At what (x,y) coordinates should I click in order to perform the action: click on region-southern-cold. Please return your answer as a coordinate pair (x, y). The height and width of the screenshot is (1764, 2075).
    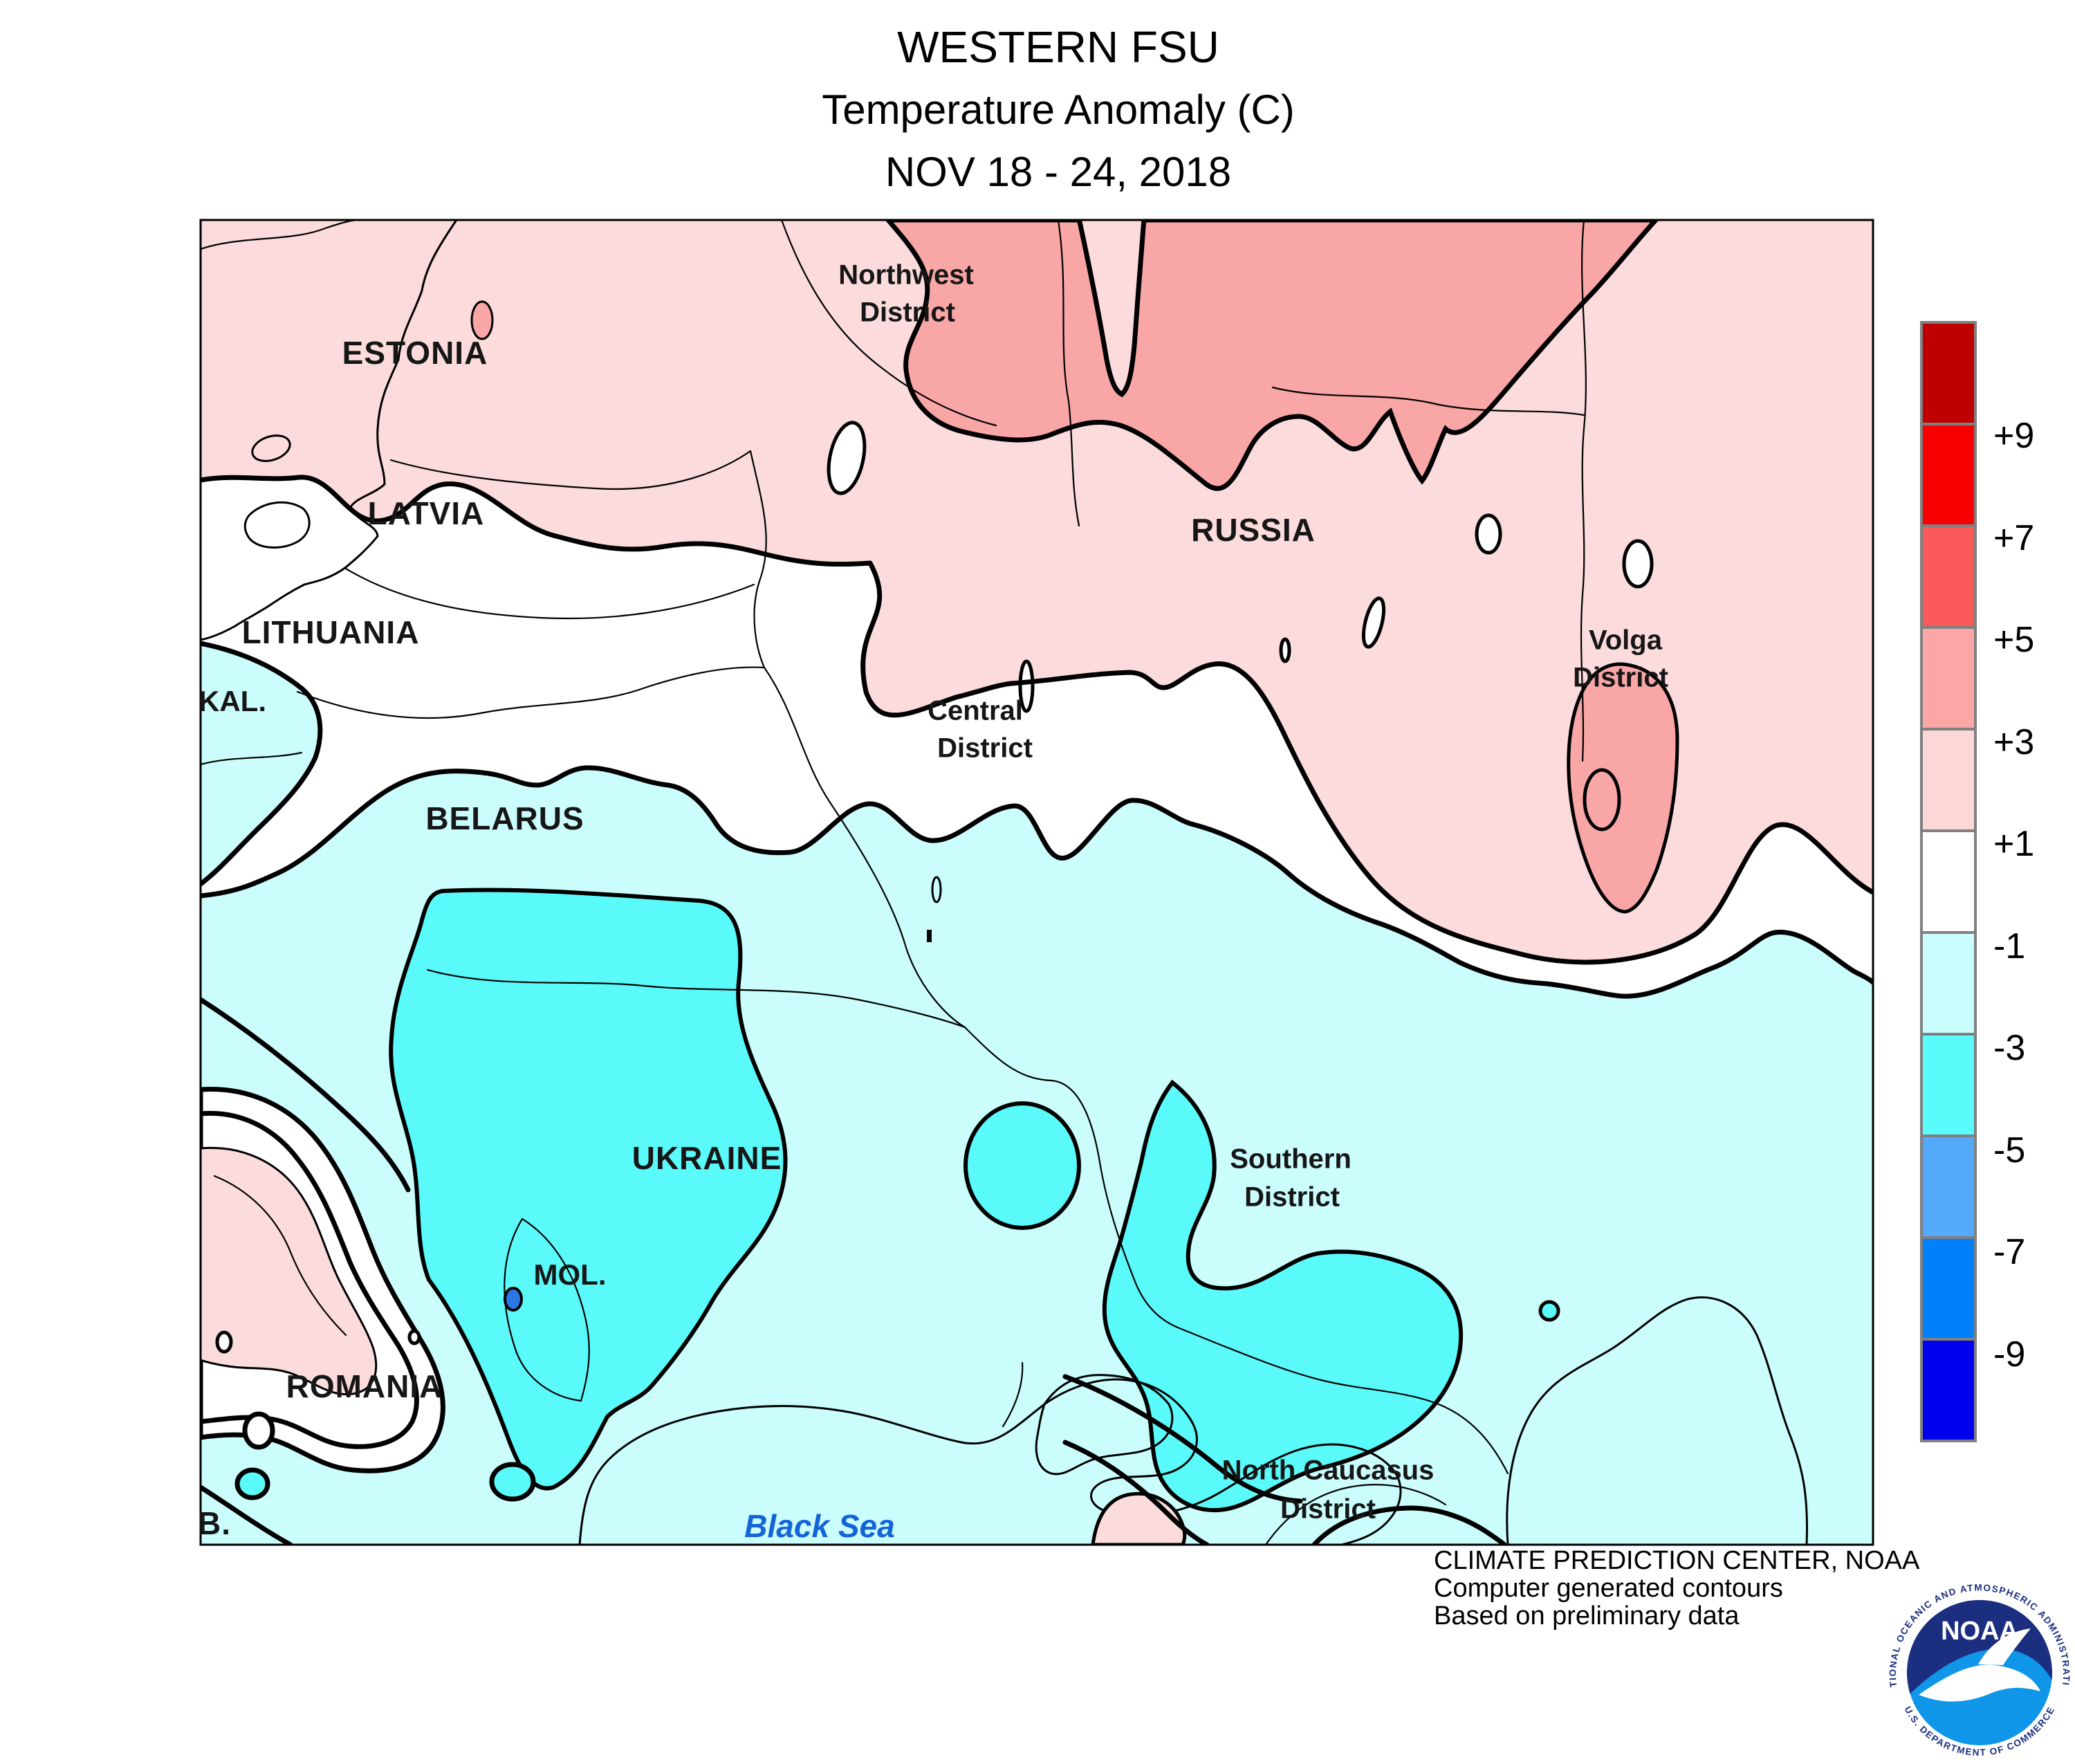
    Looking at the image, I should click on (1283, 1295).